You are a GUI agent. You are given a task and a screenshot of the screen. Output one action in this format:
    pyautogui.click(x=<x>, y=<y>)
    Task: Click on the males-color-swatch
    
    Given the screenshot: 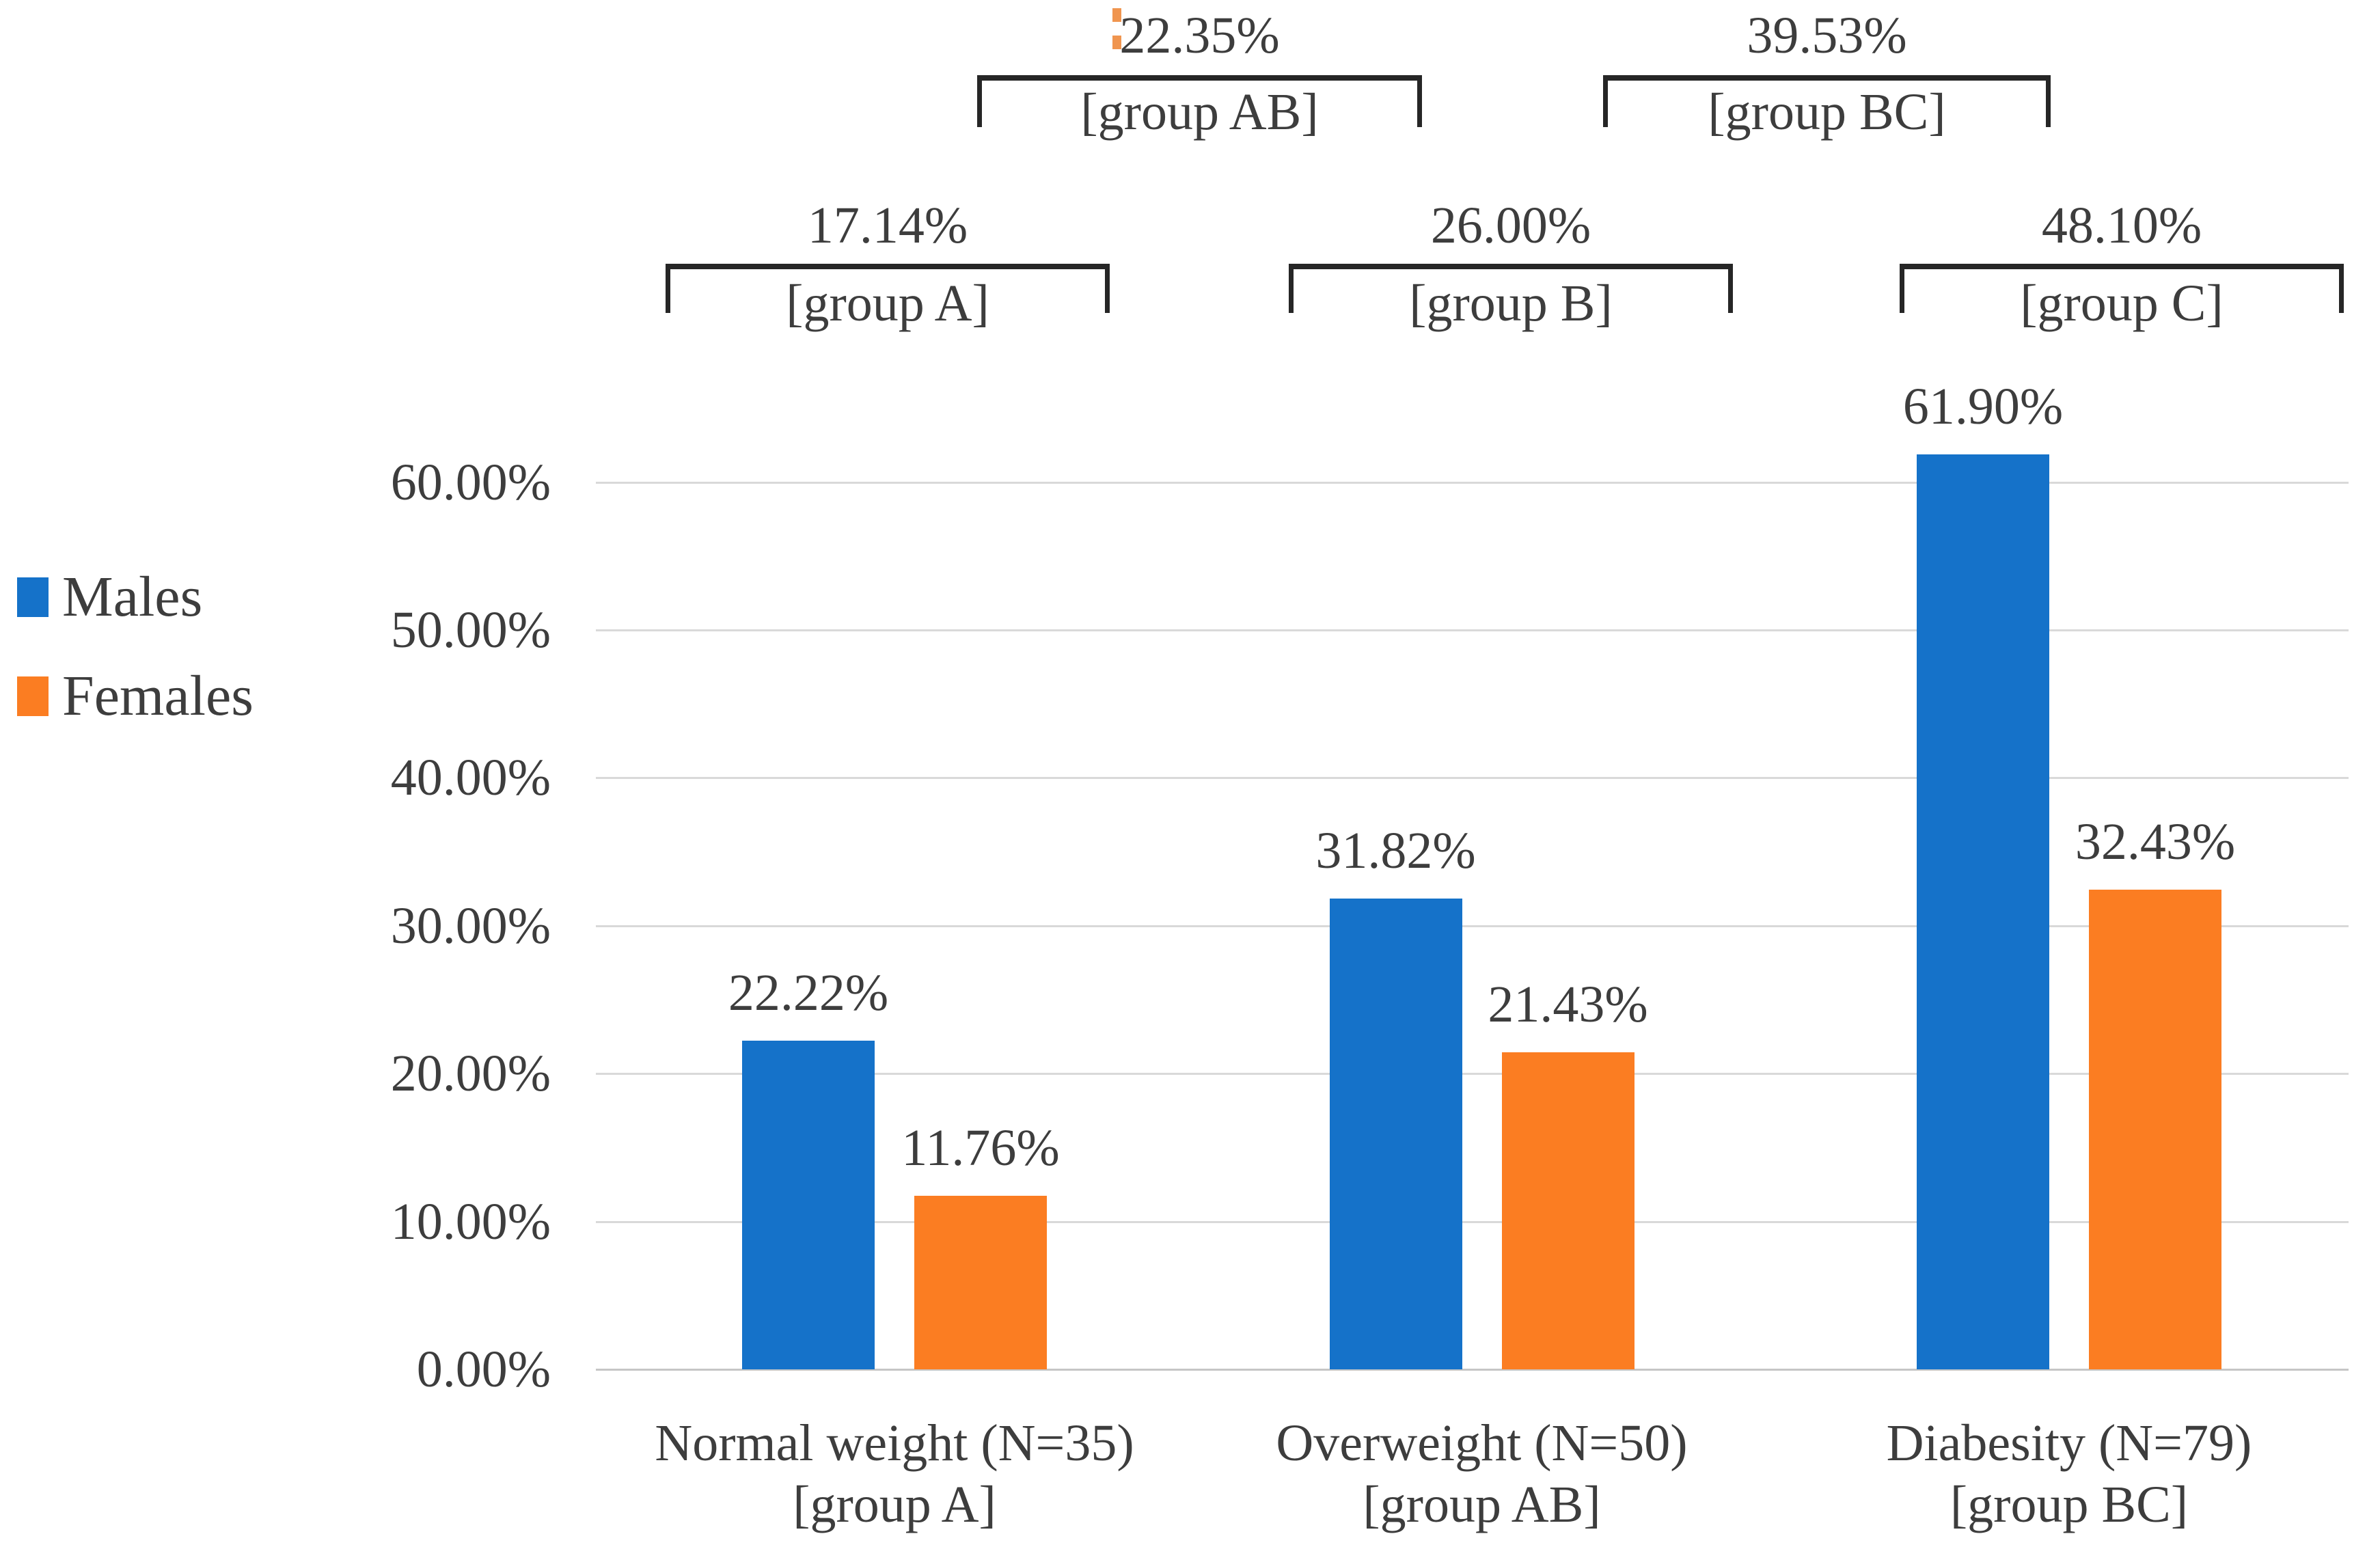 What is the action you would take?
    pyautogui.click(x=33, y=597)
    